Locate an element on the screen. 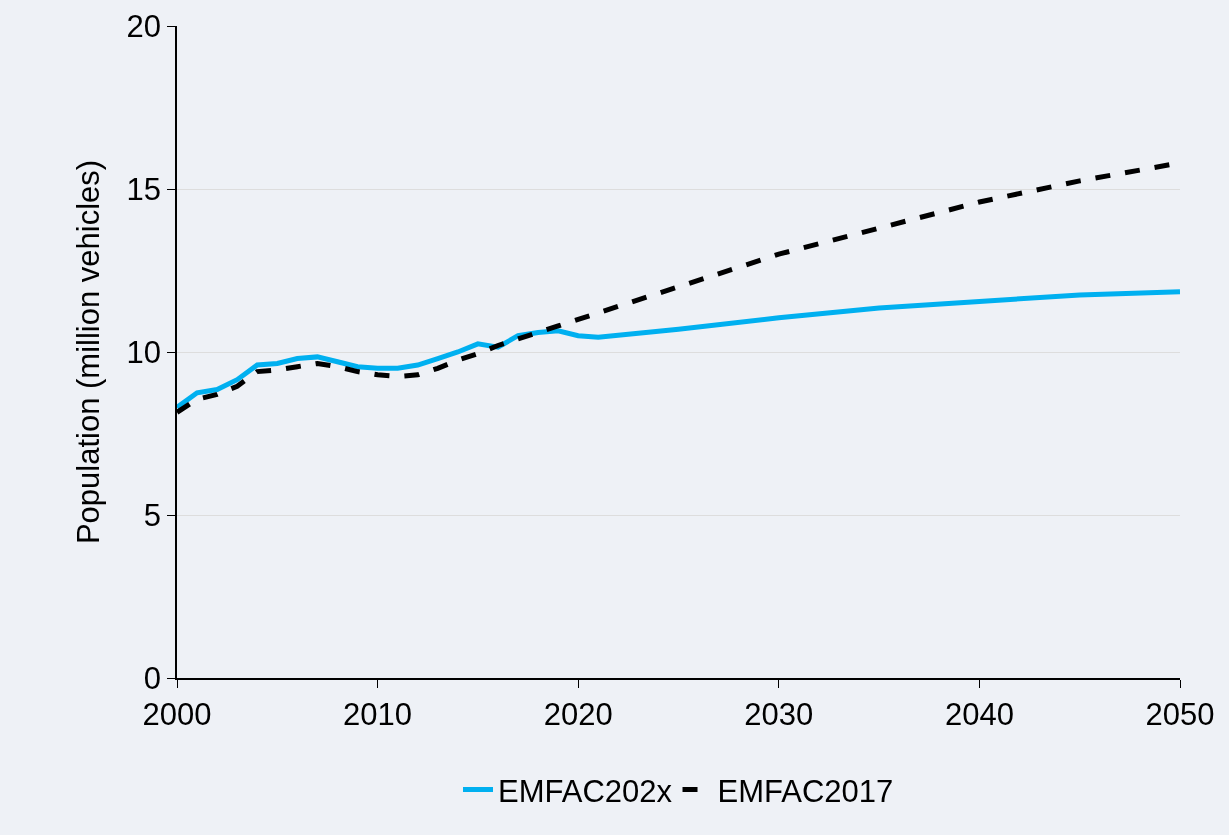  y-tick-label: 15 is located at coordinates (144, 189).